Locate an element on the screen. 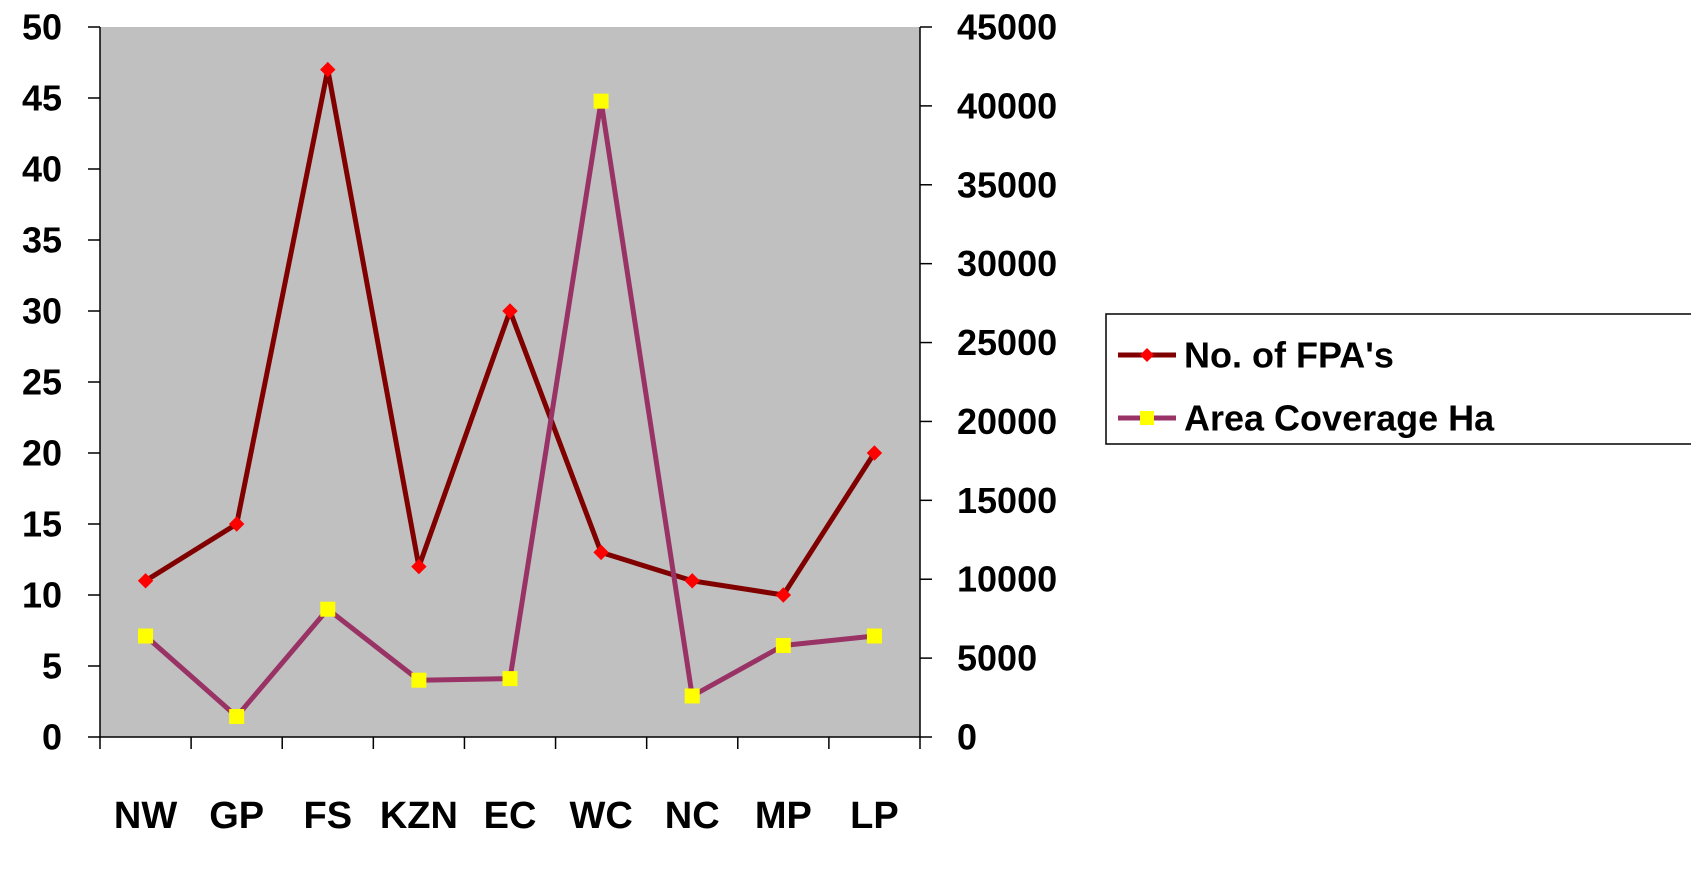 This screenshot has height=888, width=1691. left-axis-tick-label: 10 is located at coordinates (42, 595).